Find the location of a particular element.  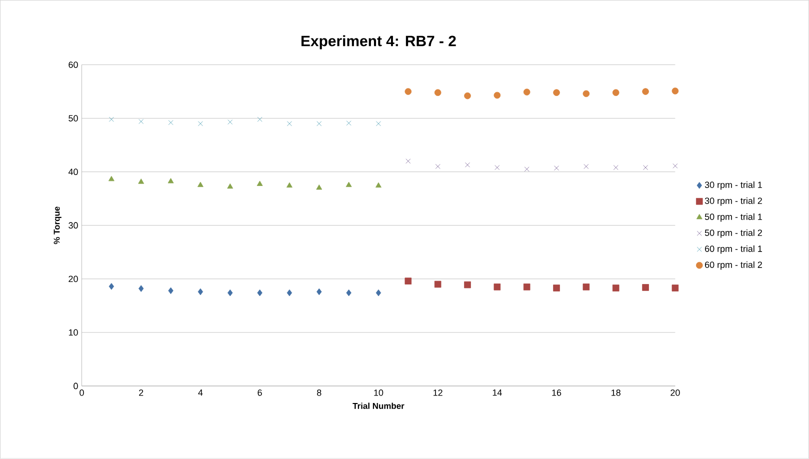

y-tick-label: 30 is located at coordinates (73, 225).